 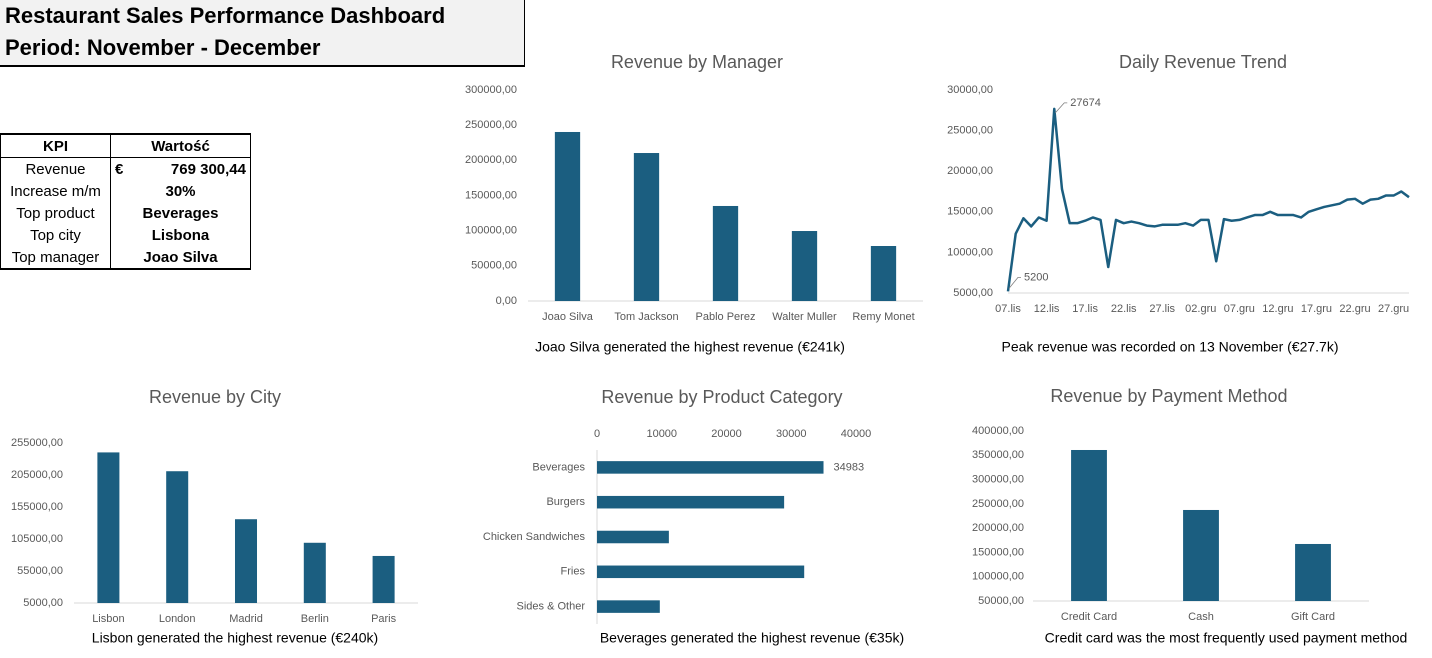 What do you see at coordinates (534, 537) in the screenshot?
I see `y-tick-label: Chicken Sandwiches` at bounding box center [534, 537].